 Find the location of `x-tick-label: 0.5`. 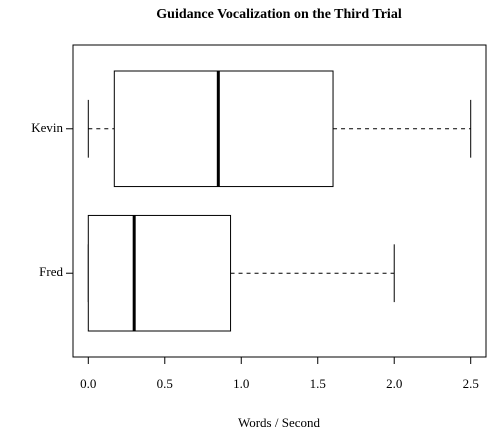

x-tick-label: 0.5 is located at coordinates (165, 383).